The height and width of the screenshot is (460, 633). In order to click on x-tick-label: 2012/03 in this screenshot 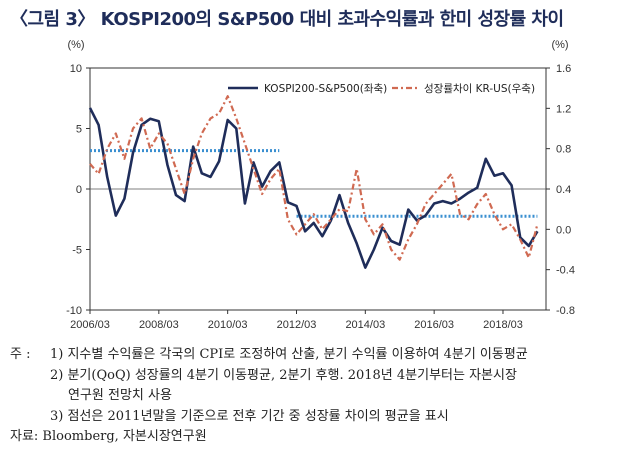, I will do `click(297, 325)`.